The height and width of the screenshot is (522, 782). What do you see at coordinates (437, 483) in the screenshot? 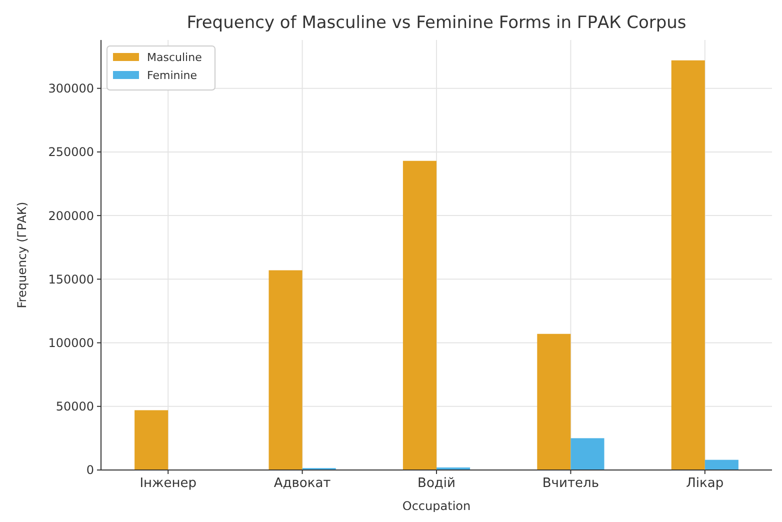
I see `x-tick-label: Водій` at bounding box center [437, 483].